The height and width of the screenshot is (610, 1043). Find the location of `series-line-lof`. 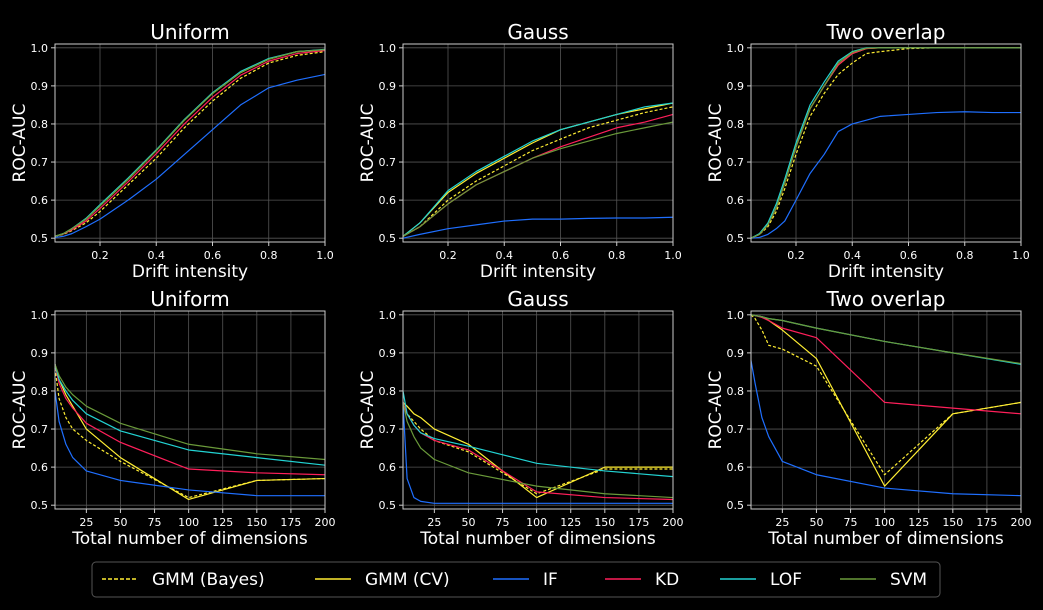

series-line-lof is located at coordinates (190, 415).